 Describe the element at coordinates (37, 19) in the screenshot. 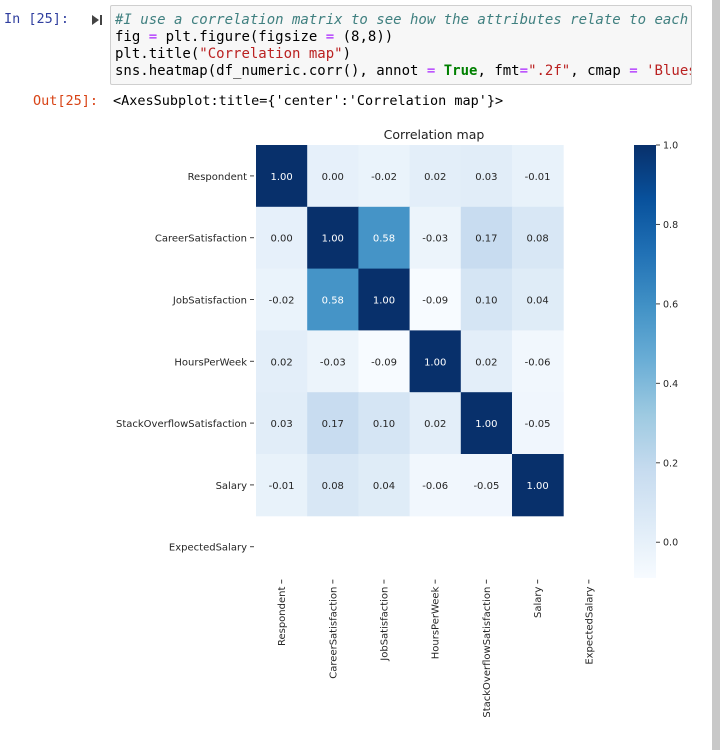

I see `input-prompt: In [25]:` at that location.